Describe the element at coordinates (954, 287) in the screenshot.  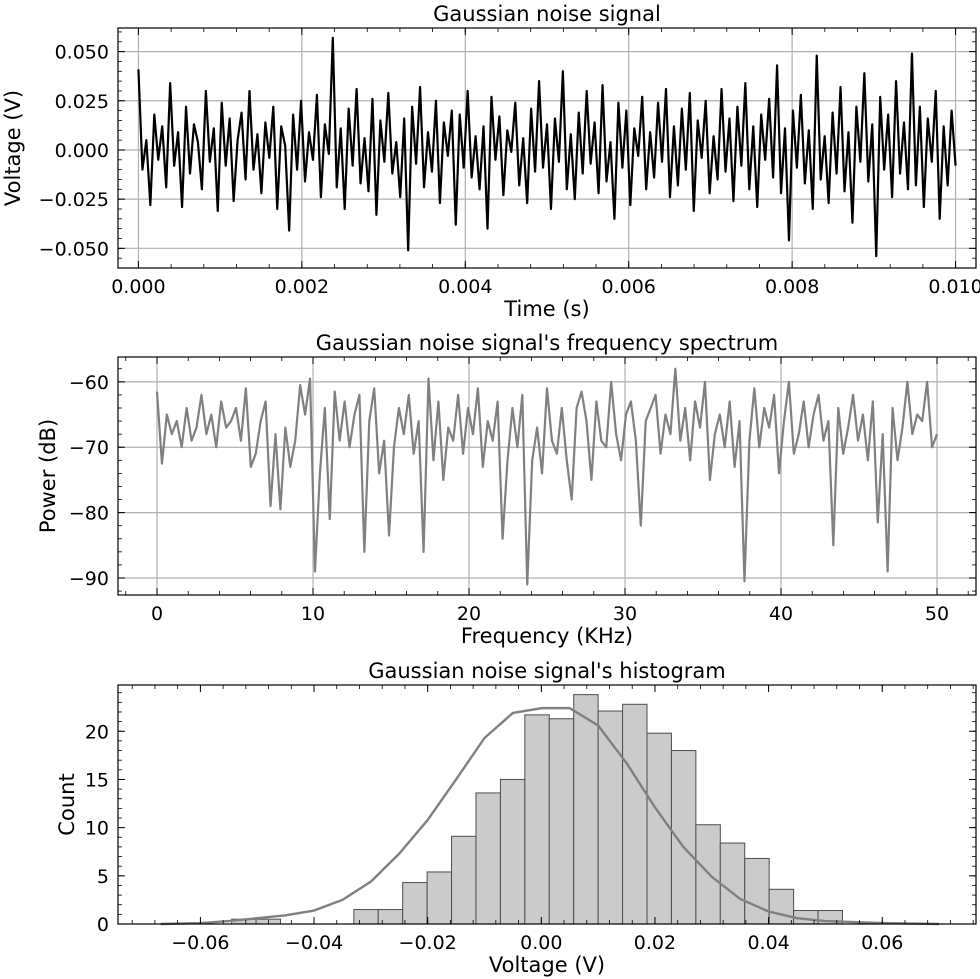
I see `x-tick-label: 0.010` at that location.